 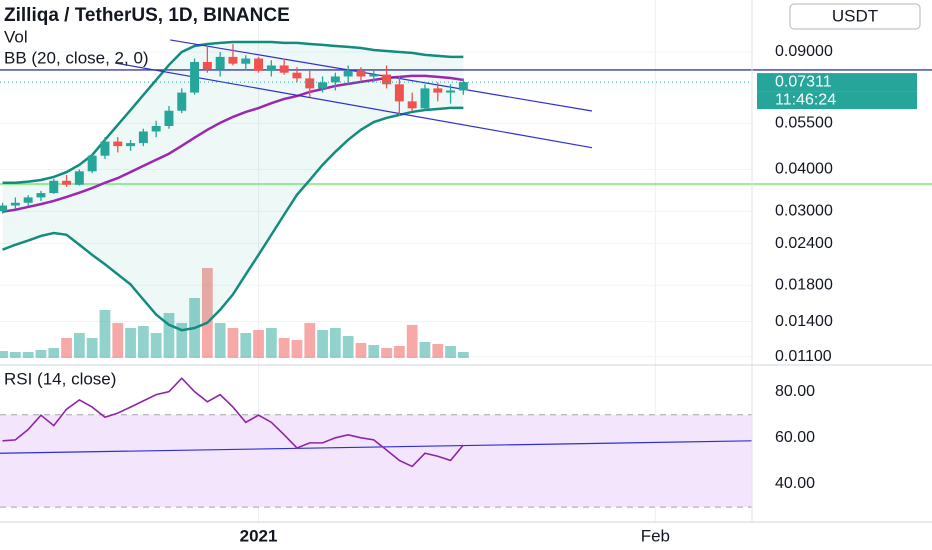 What do you see at coordinates (16, 36) in the screenshot?
I see `volume-legend: Vol` at bounding box center [16, 36].